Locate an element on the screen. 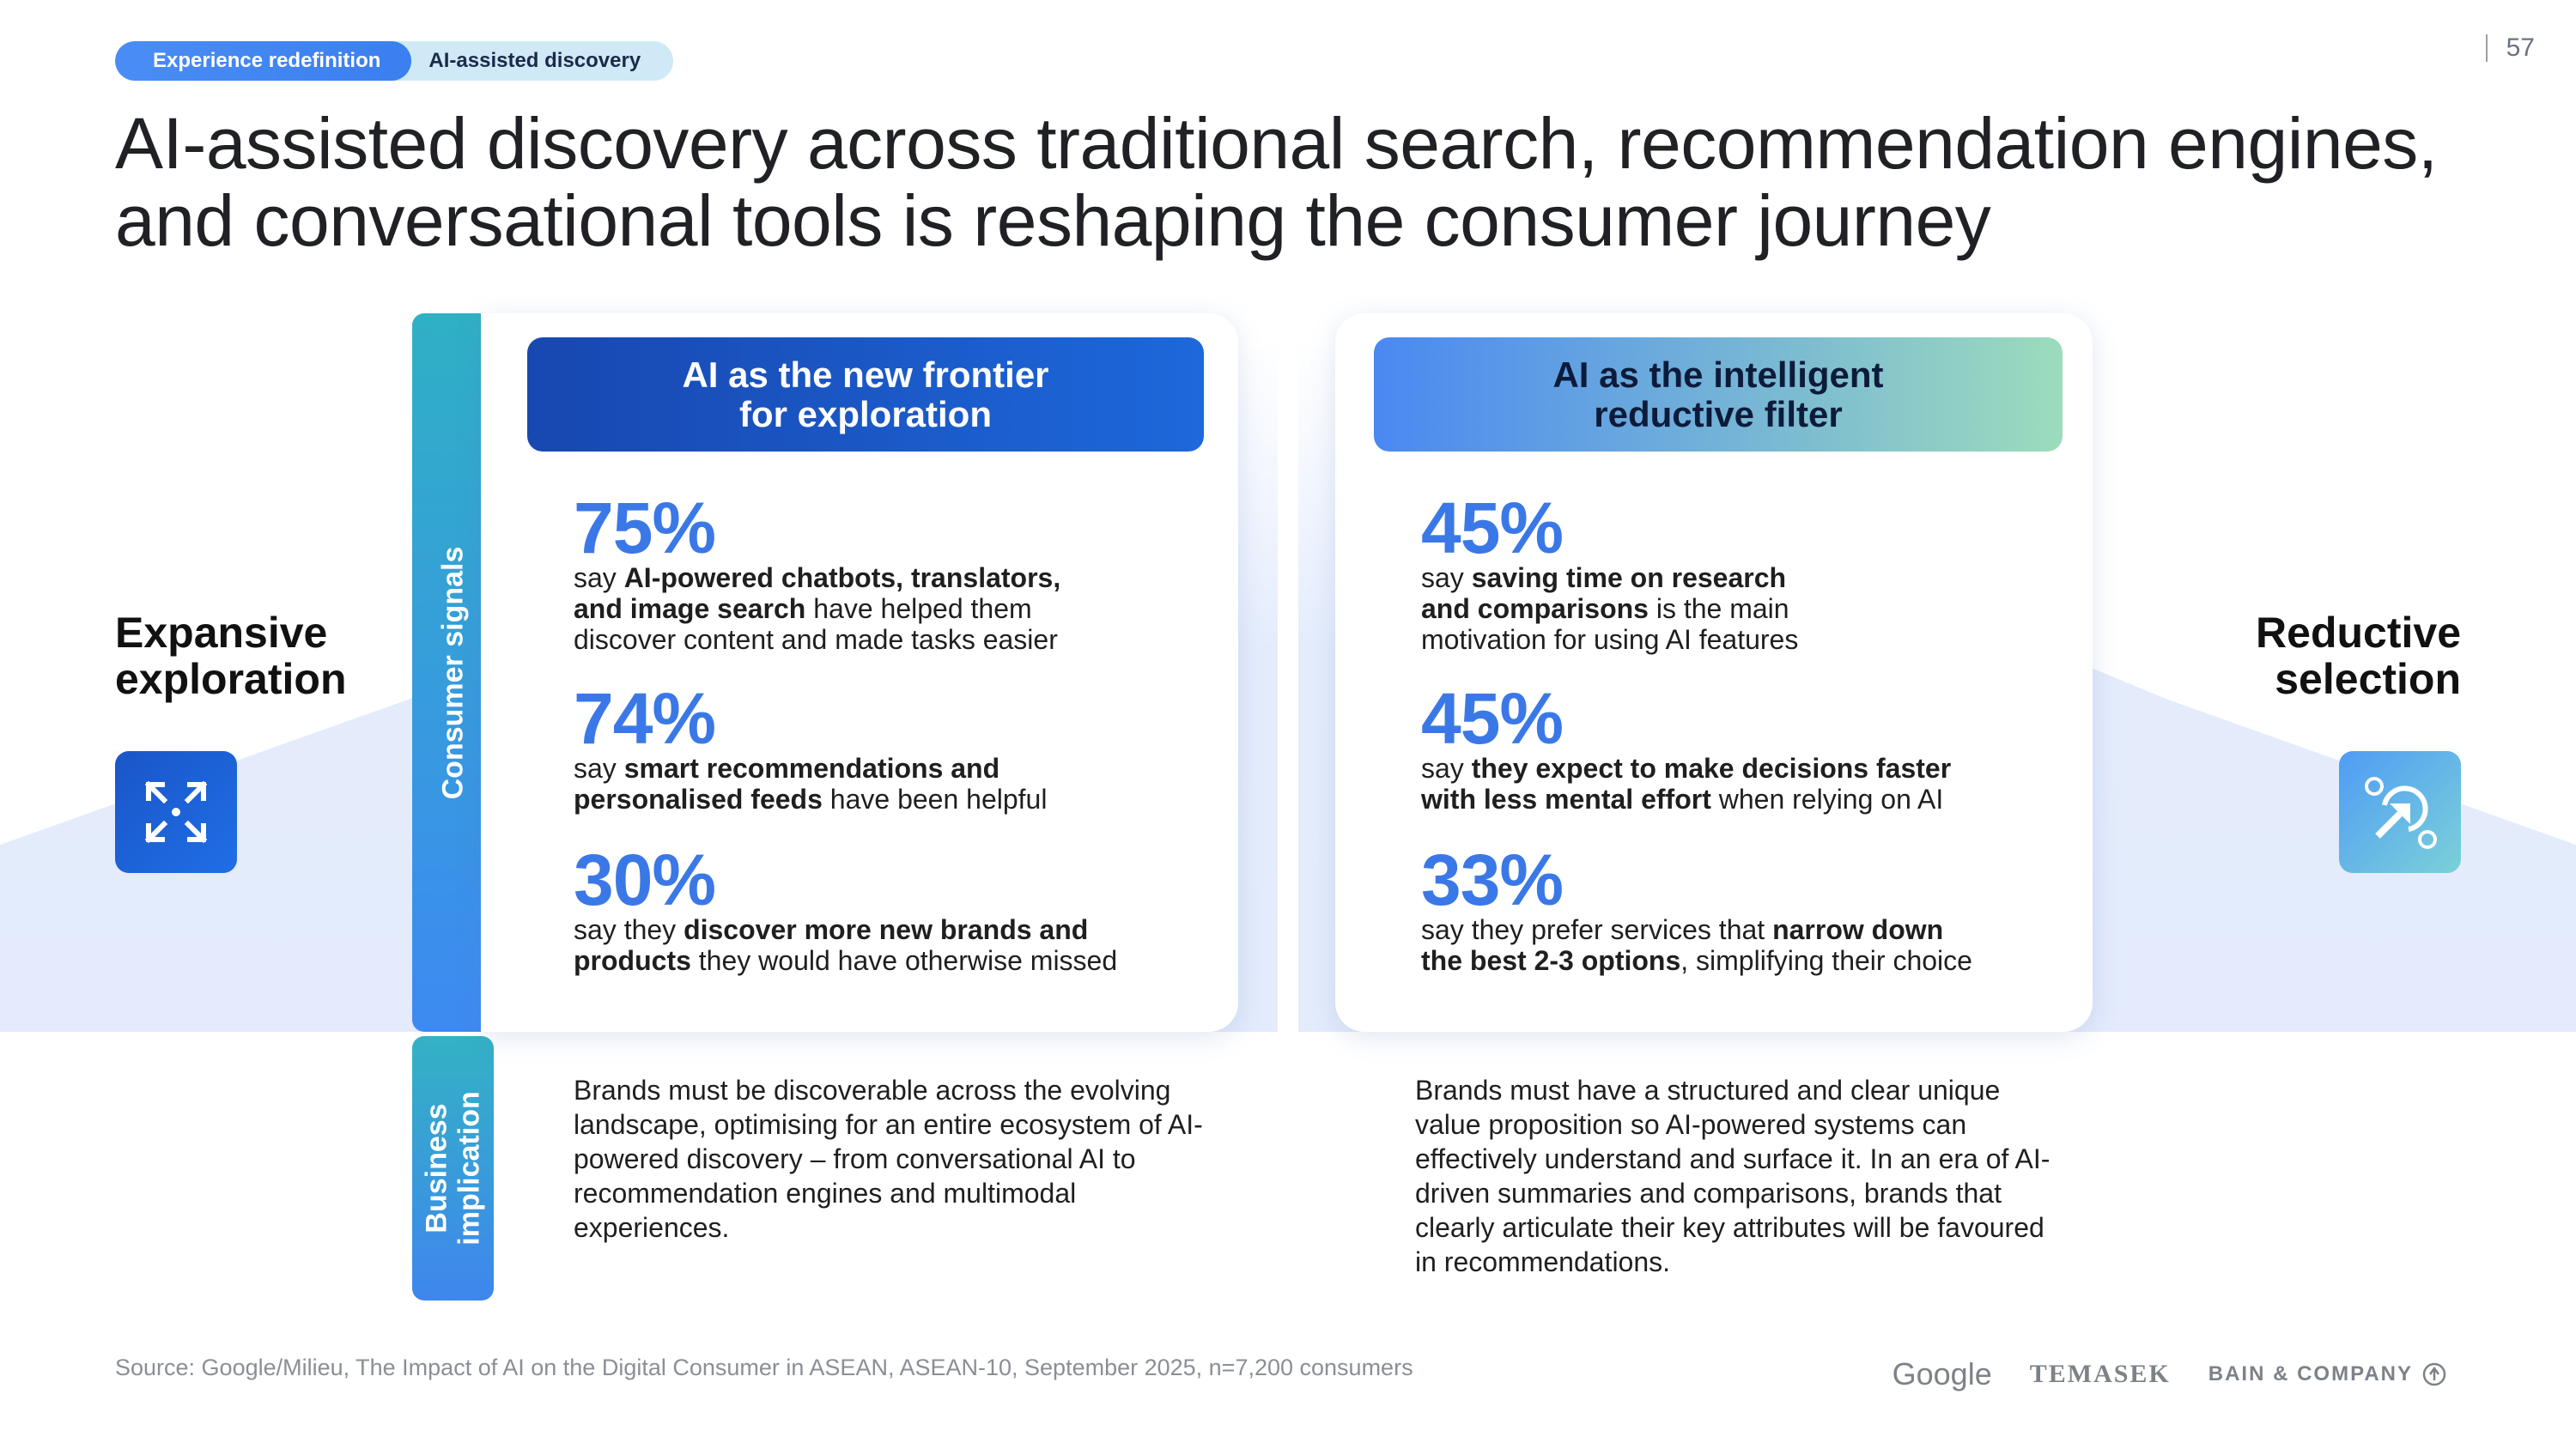 Image resolution: width=2576 pixels, height=1449 pixels. bain-logo: BAIN & COMPANY is located at coordinates (2327, 1374).